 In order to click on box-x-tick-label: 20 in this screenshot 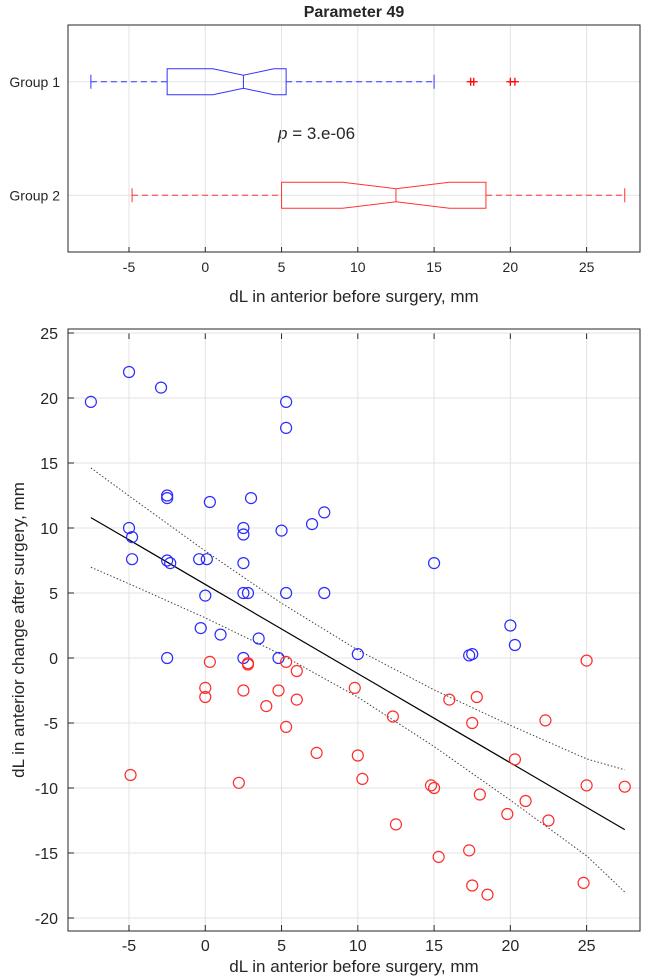, I will do `click(511, 267)`.